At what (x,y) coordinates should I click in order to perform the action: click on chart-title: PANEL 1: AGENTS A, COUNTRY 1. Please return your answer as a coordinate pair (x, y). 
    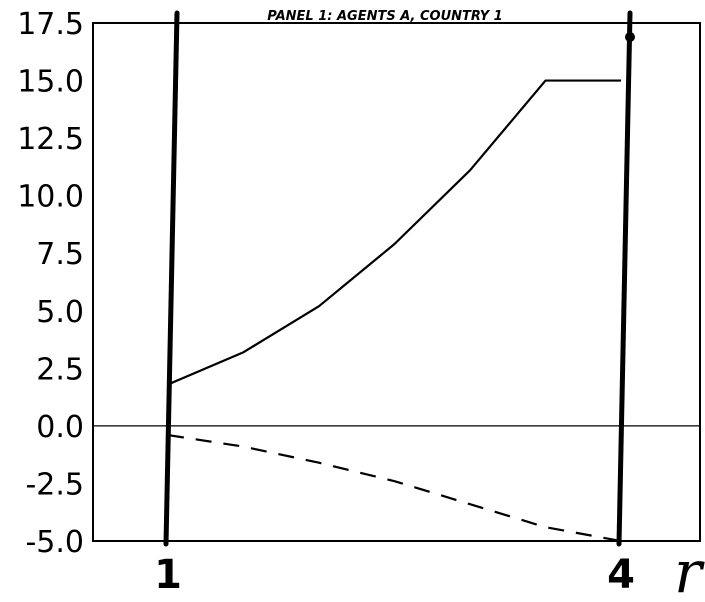
    Looking at the image, I should click on (384, 16).